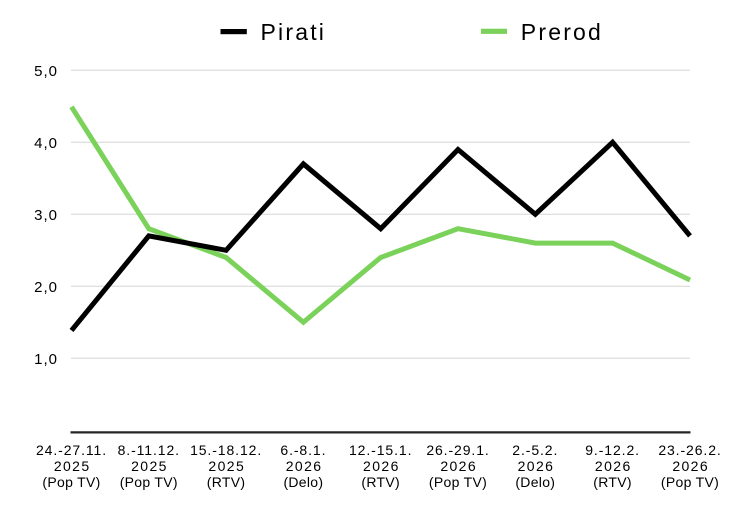 The height and width of the screenshot is (517, 750). I want to click on svg-text: Pirati, so click(294, 32).